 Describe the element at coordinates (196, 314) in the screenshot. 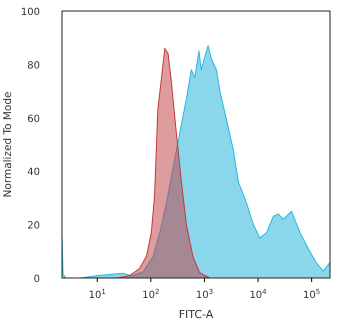

I see `x-axis-title: FITC-A` at that location.